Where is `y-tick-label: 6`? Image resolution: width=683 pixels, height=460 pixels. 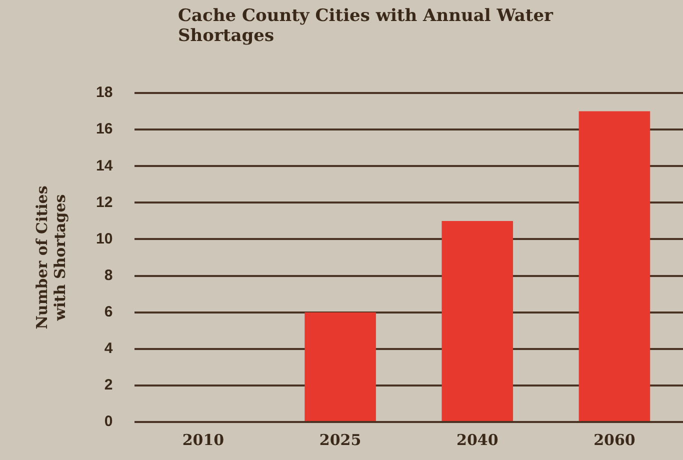
y-tick-label: 6 is located at coordinates (108, 311).